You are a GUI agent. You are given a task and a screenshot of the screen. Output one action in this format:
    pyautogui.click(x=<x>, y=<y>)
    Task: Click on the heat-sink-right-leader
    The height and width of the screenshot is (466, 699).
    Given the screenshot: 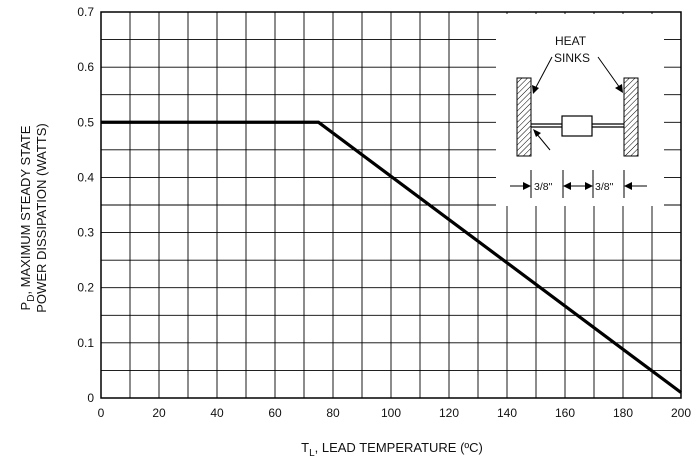 What is the action you would take?
    pyautogui.click(x=609, y=72)
    